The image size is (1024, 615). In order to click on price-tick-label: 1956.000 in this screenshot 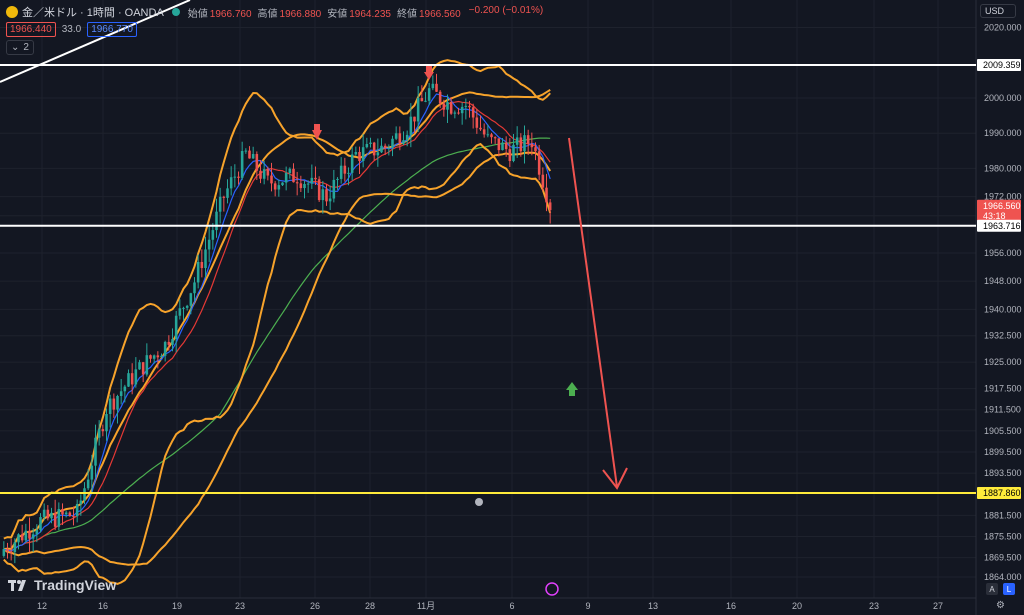, I will do `click(1003, 253)`.